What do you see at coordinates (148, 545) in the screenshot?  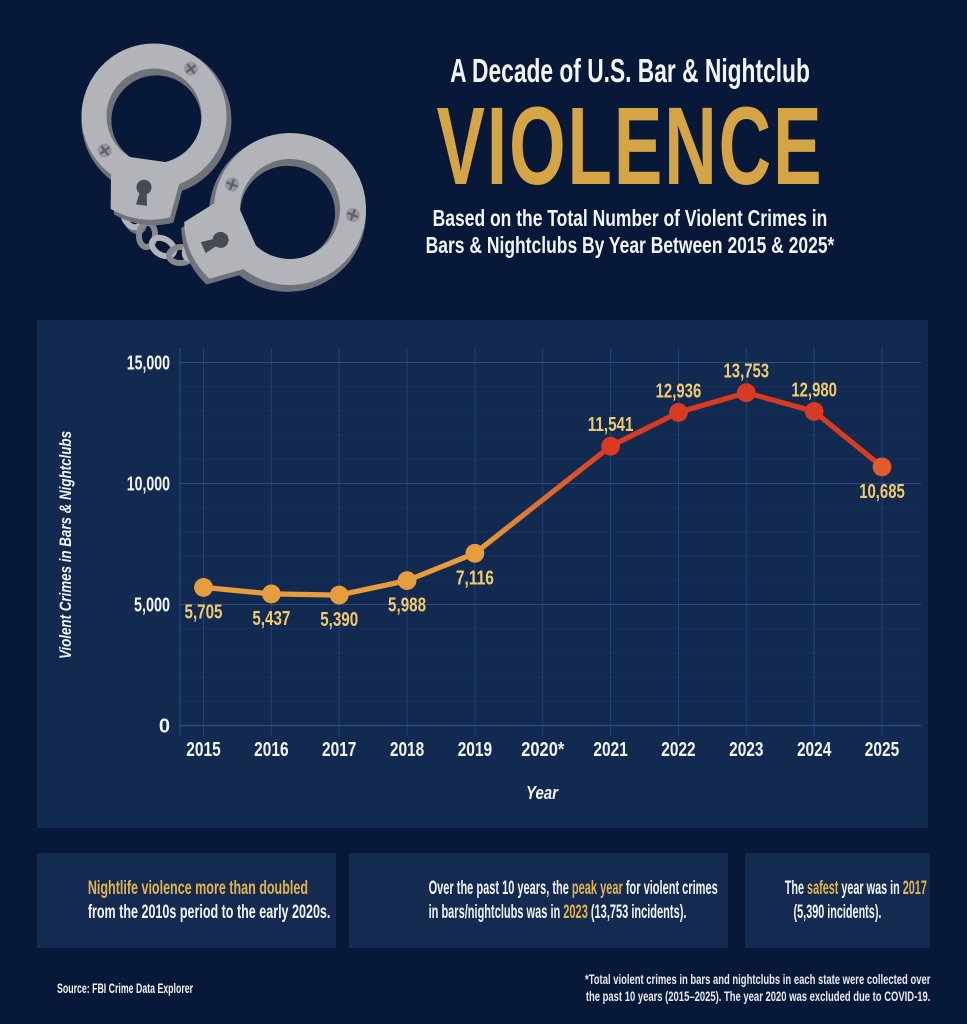 I see `y-tick-labels: 0 5,000 10,000 15,000` at bounding box center [148, 545].